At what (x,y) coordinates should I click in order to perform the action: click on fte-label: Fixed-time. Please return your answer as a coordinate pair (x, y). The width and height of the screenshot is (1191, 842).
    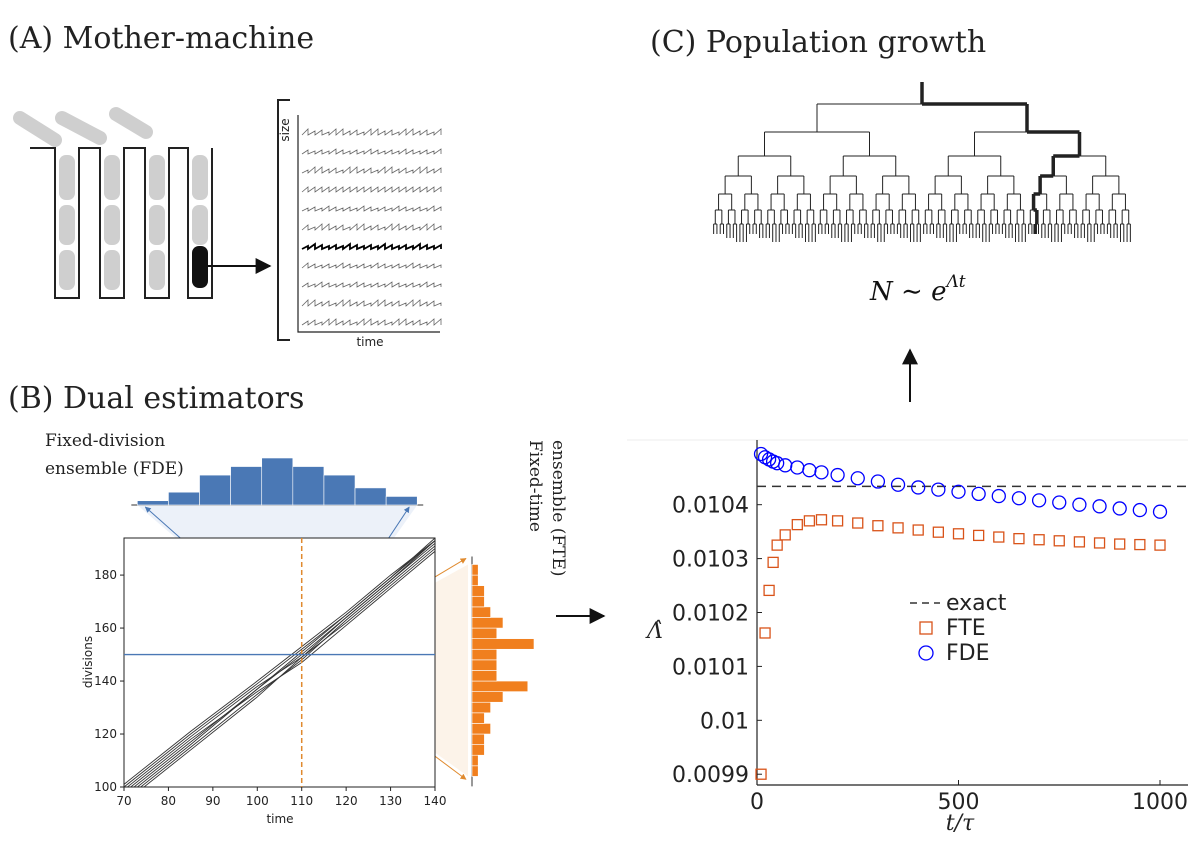
    Looking at the image, I should click on (535, 486).